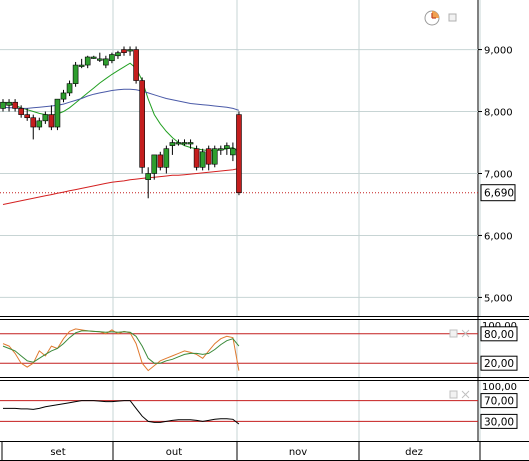 This screenshot has height=461, width=529. I want to click on y-tick-label: 6,000, so click(498, 236).